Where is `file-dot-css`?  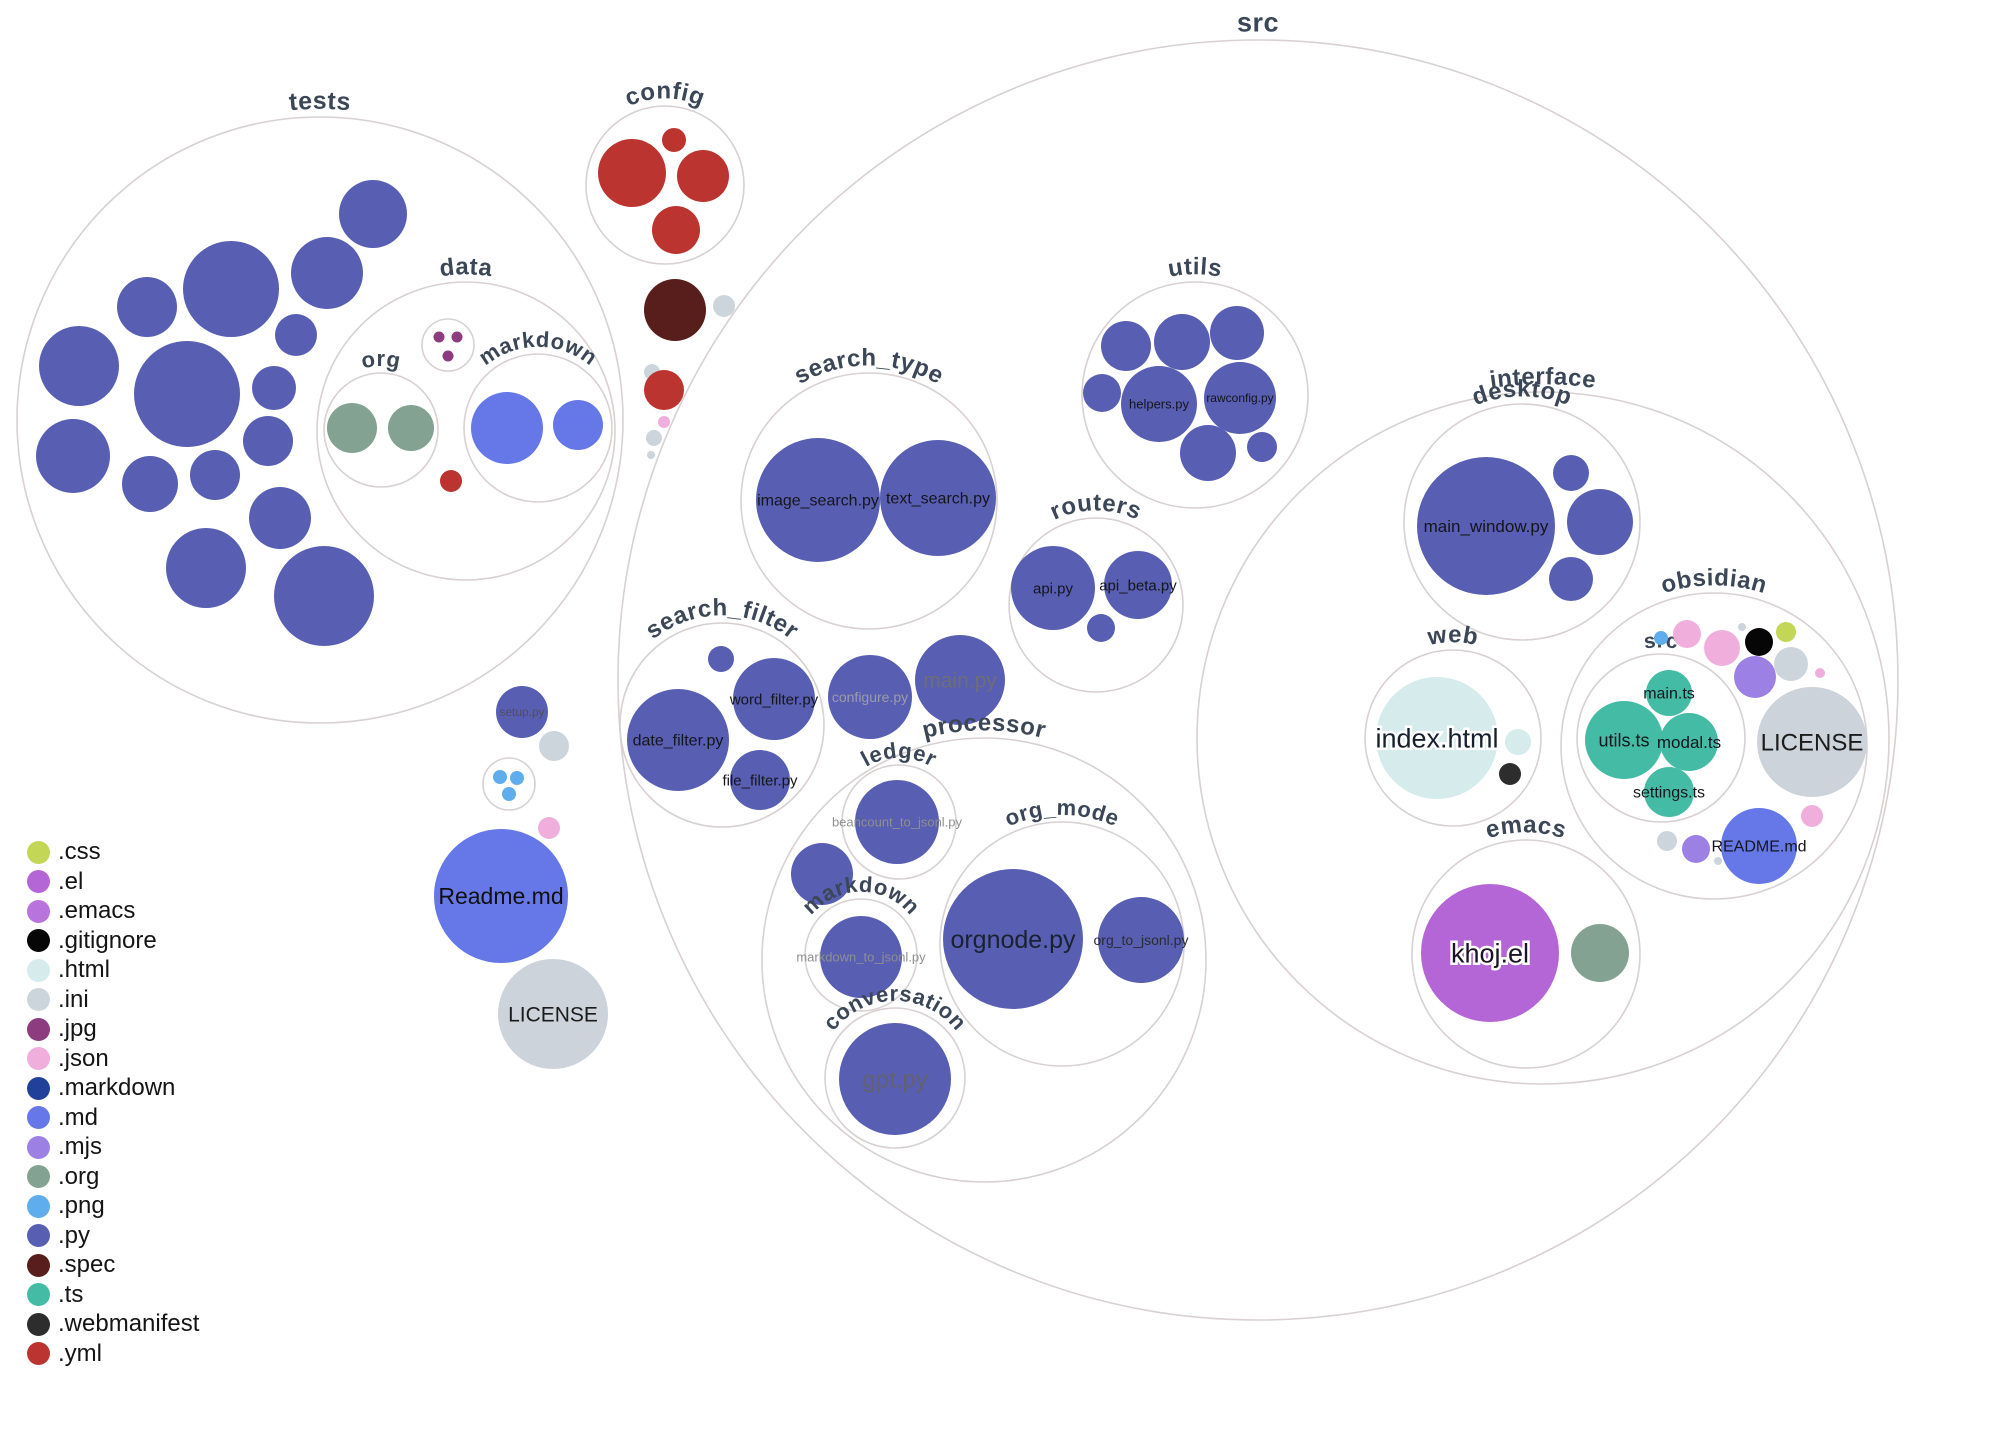
file-dot-css is located at coordinates (1786, 632).